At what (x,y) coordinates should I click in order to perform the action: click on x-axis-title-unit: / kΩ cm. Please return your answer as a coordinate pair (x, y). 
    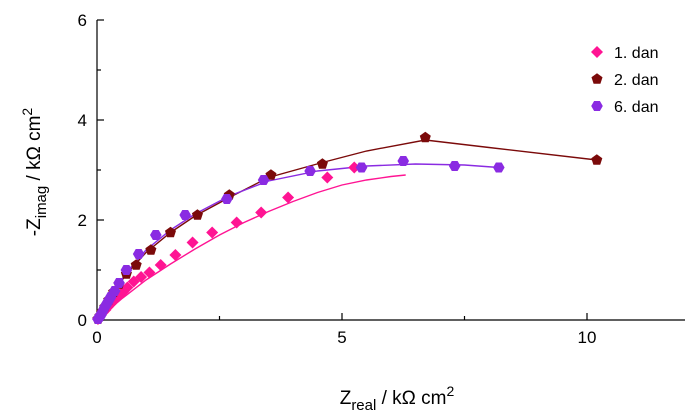
    Looking at the image, I should click on (411, 398).